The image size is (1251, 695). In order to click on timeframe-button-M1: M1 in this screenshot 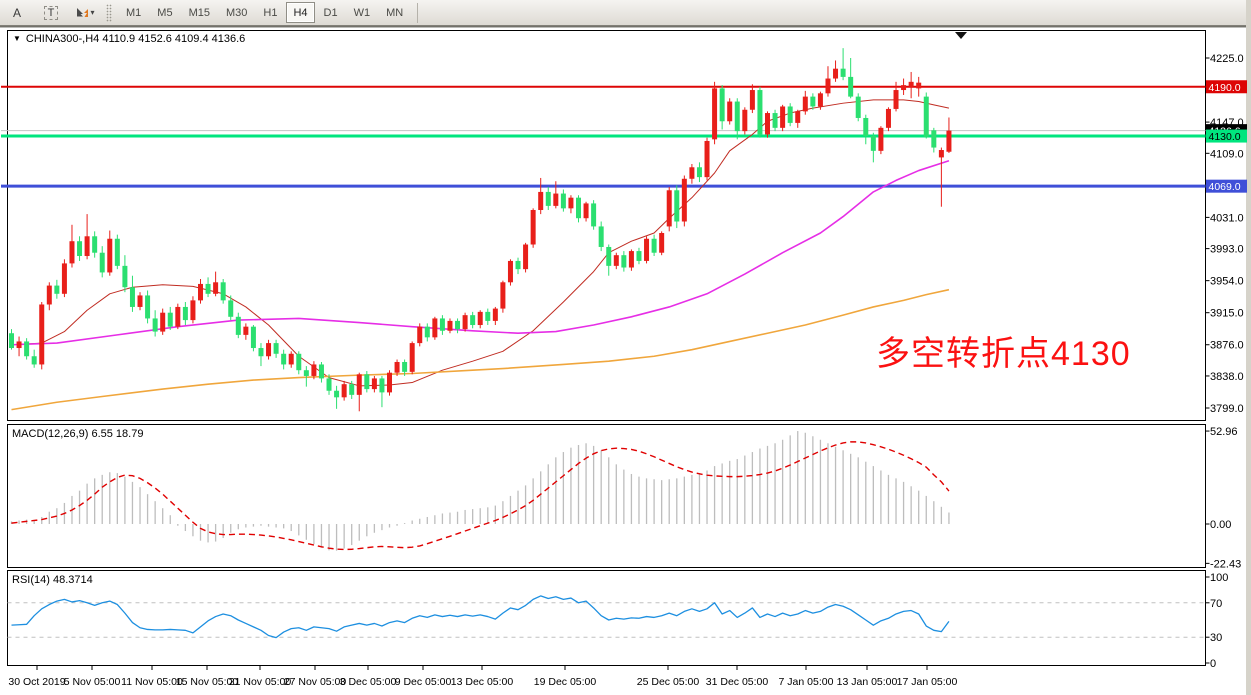, I will do `click(134, 12)`.